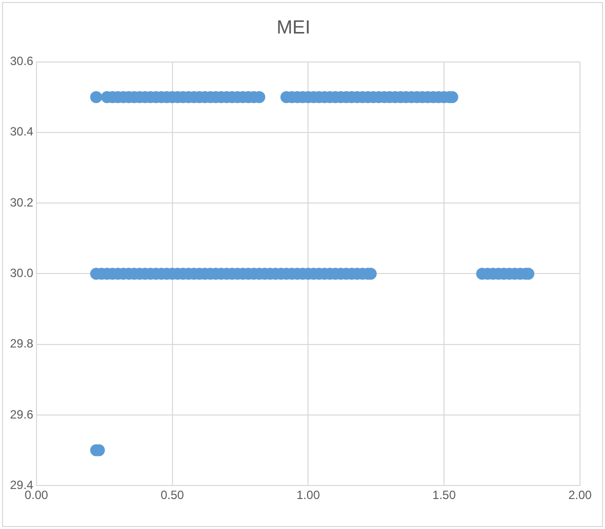 The width and height of the screenshot is (605, 529). Describe the element at coordinates (172, 495) in the screenshot. I see `x-tick-label: 0.50` at that location.